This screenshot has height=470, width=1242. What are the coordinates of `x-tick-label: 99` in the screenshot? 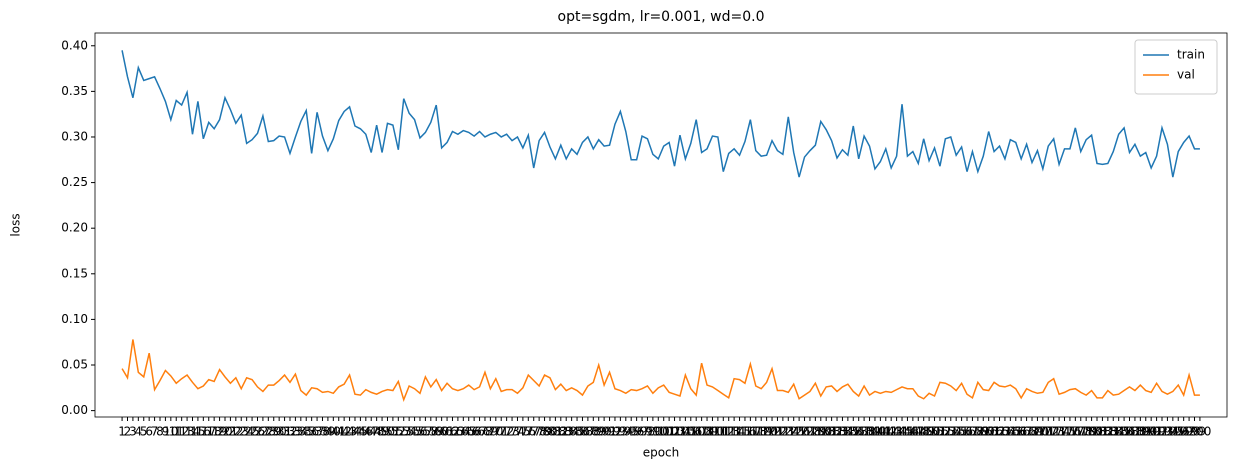 It's located at (652, 432).